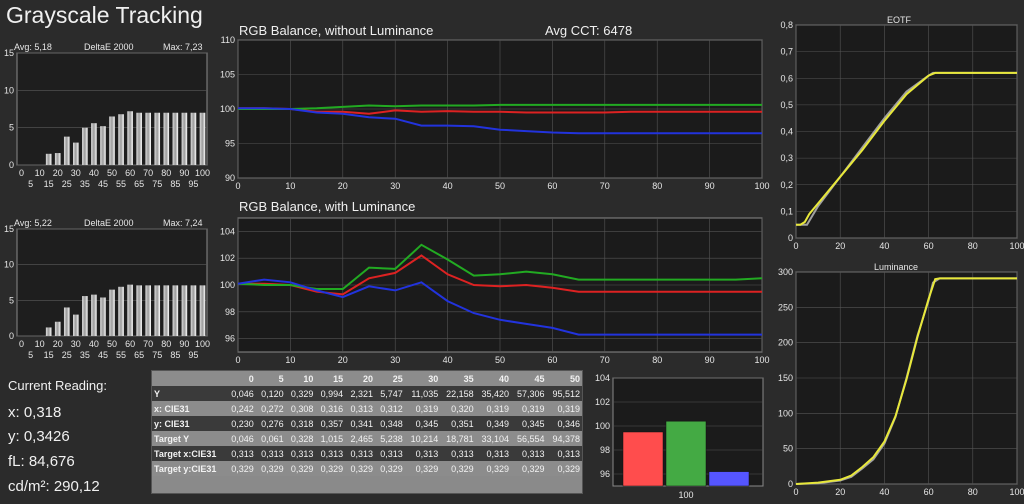 This screenshot has width=1024, height=504. What do you see at coordinates (786, 52) in the screenshot?
I see `y-tick-label: 0,7` at bounding box center [786, 52].